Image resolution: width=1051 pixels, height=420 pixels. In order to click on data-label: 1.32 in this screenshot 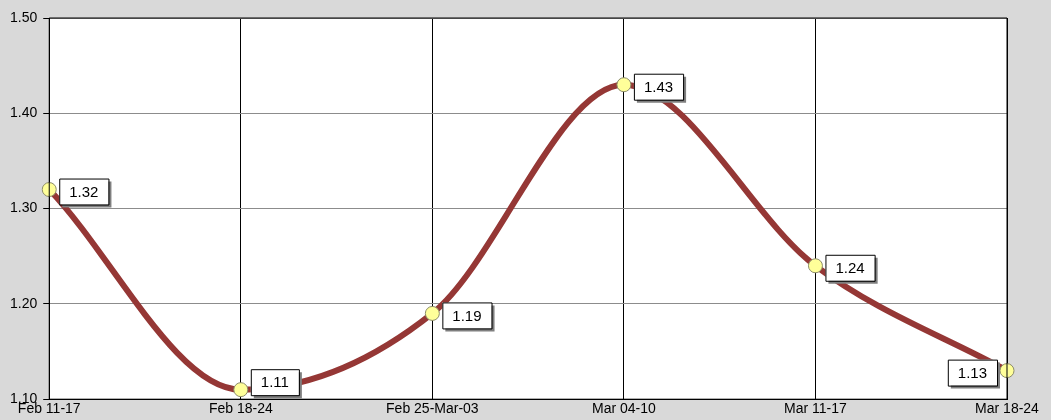, I will do `click(84, 191)`.